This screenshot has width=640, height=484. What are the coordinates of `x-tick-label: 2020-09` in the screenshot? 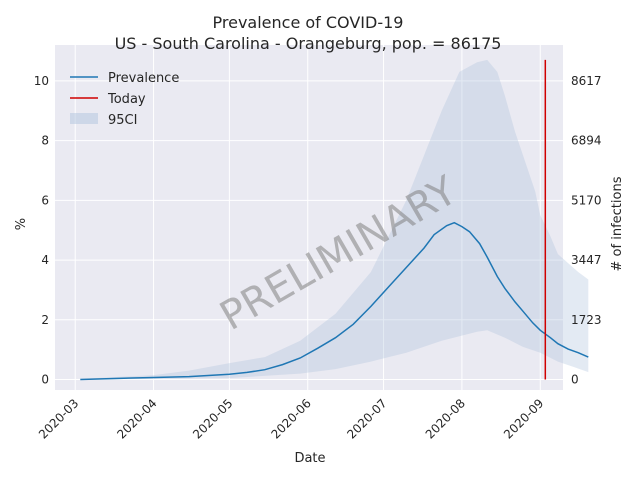 It's located at (523, 418).